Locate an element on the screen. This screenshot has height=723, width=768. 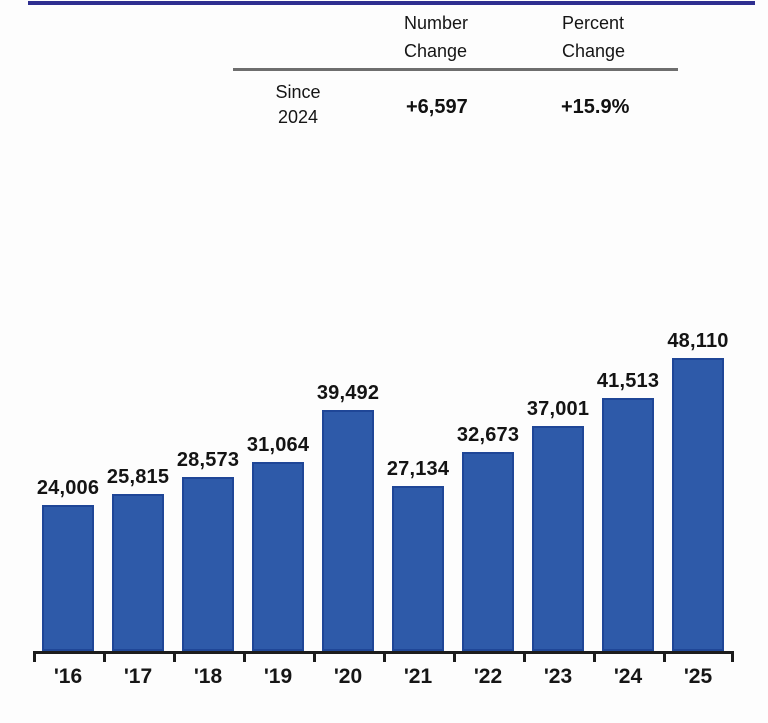
percent-change-column-header: Percent Change is located at coordinates (594, 37).